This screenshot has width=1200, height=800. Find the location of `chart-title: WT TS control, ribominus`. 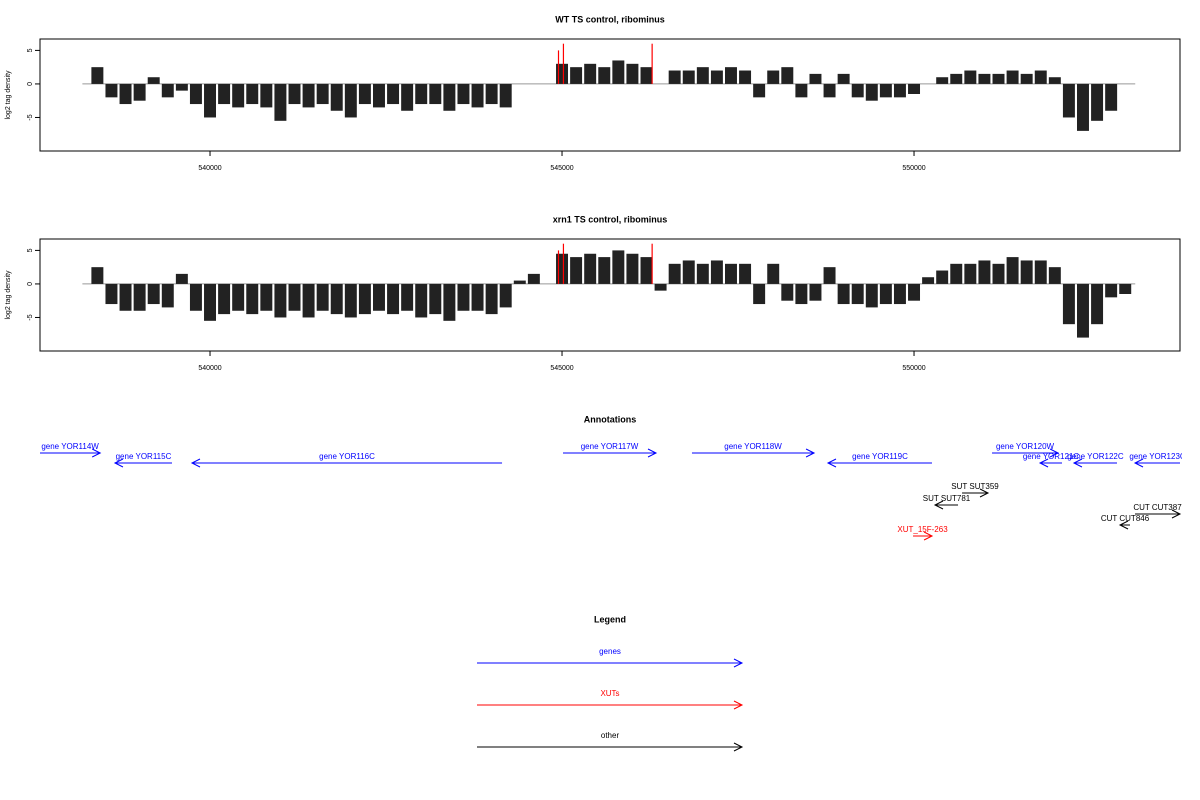

chart-title: WT TS control, ribominus is located at coordinates (610, 19).